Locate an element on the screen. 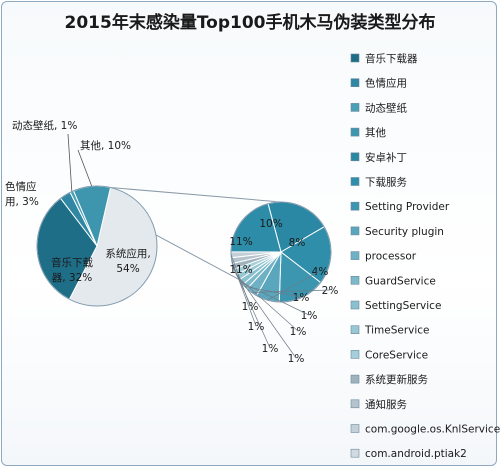 The height and width of the screenshot is (469, 500). main-label-item-4: 其他, 10% is located at coordinates (105, 145).